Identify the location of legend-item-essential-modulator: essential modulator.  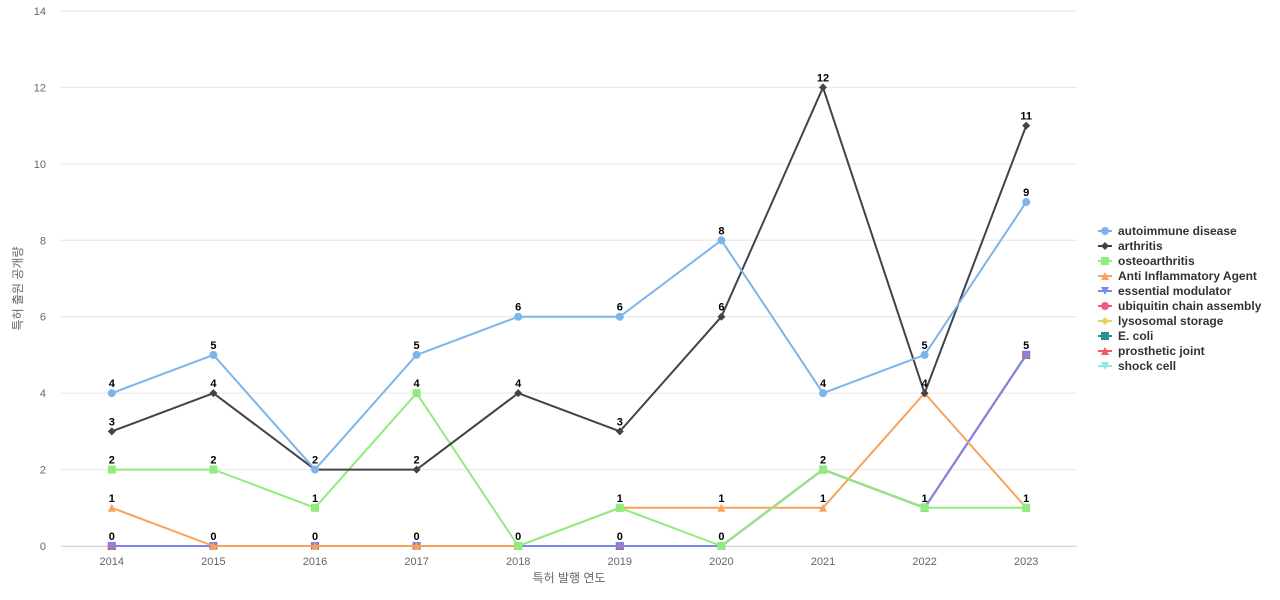
(1165, 291).